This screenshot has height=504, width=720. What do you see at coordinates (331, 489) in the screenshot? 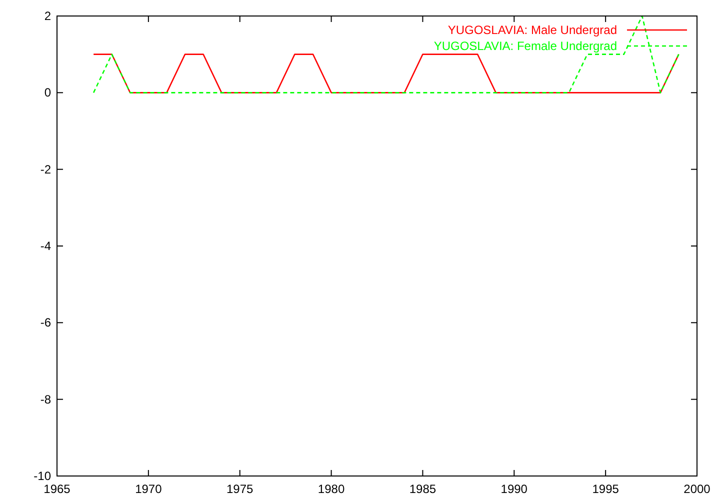
I see `x-tick-label: 1980` at bounding box center [331, 489].